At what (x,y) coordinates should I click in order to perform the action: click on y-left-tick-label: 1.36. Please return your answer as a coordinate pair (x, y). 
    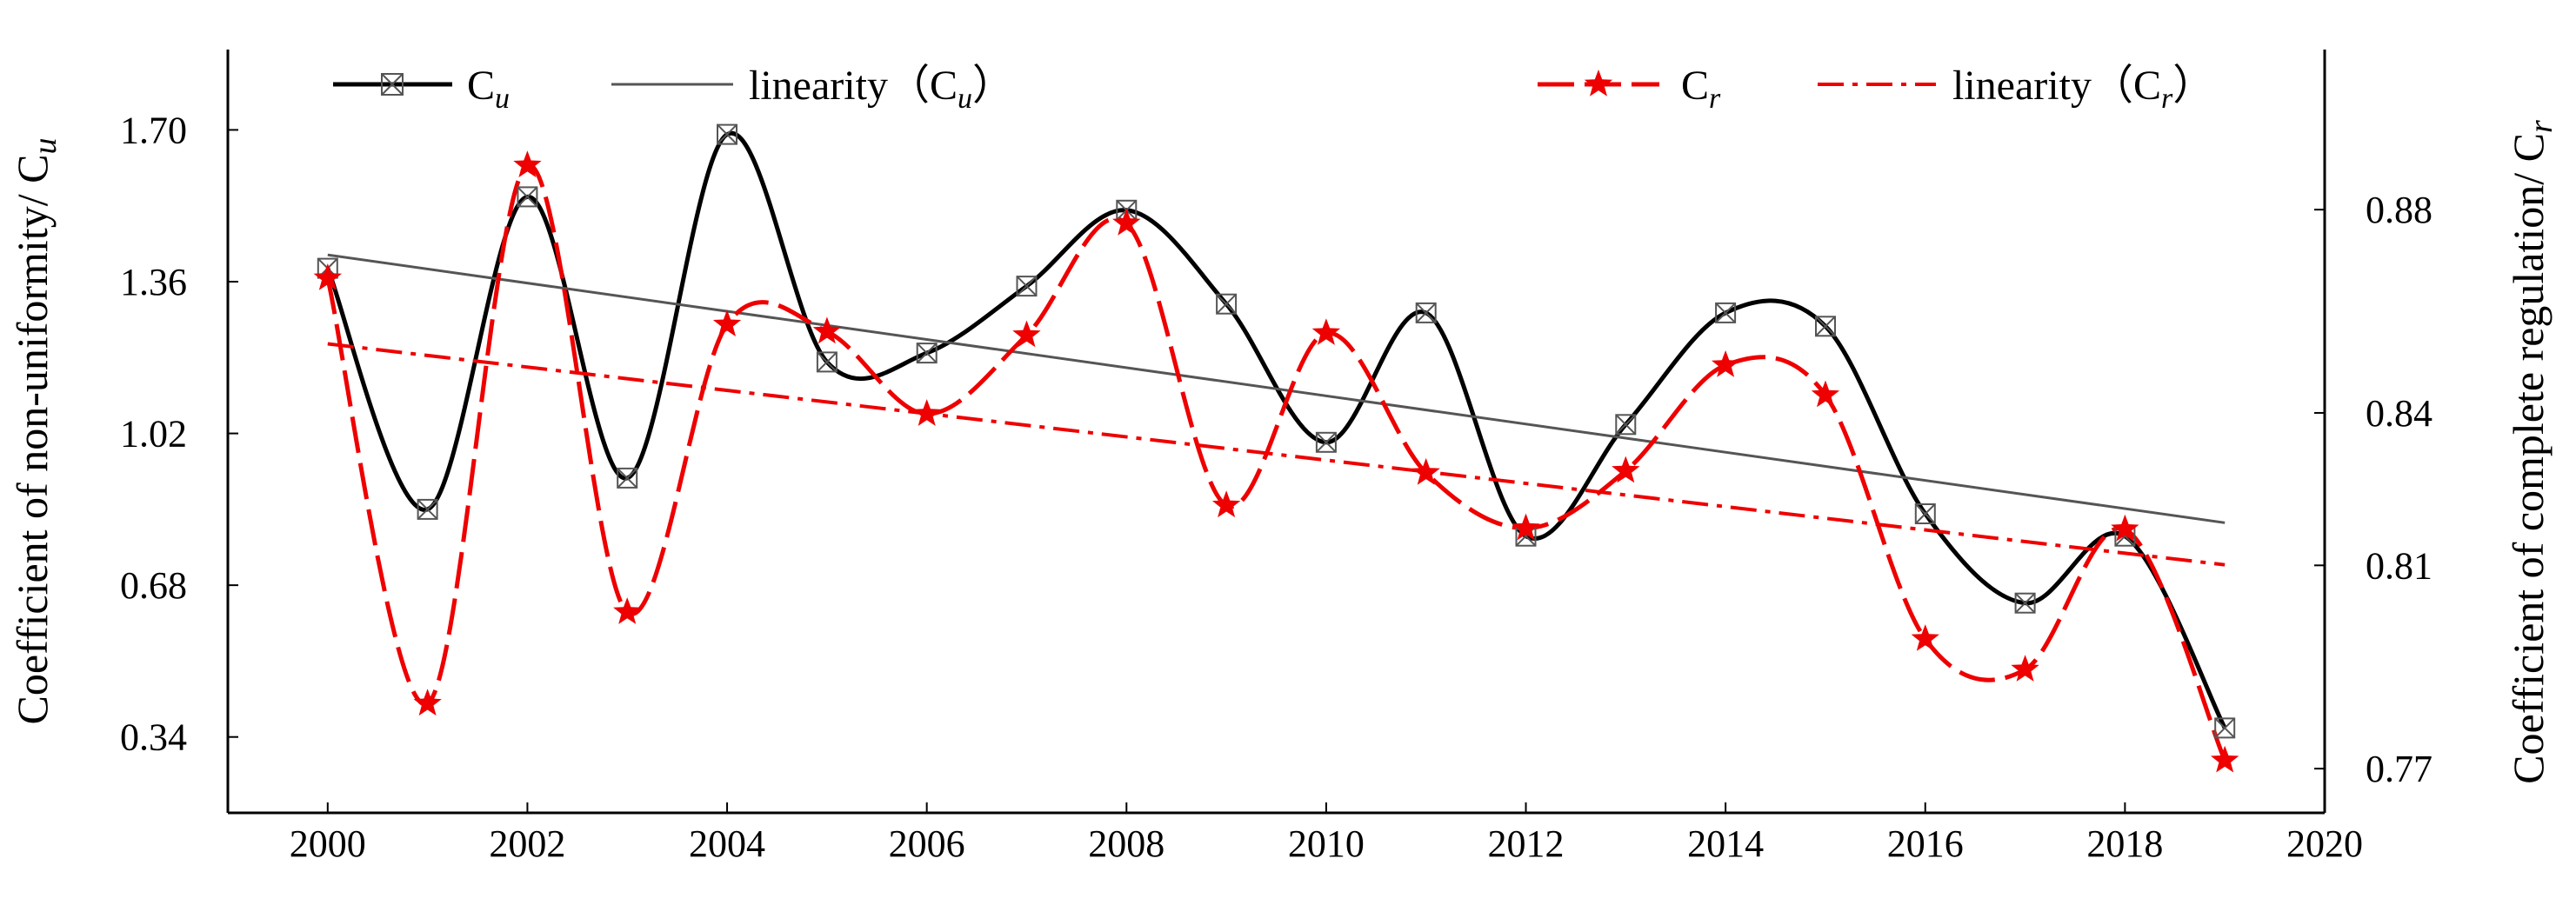
    Looking at the image, I should click on (153, 282).